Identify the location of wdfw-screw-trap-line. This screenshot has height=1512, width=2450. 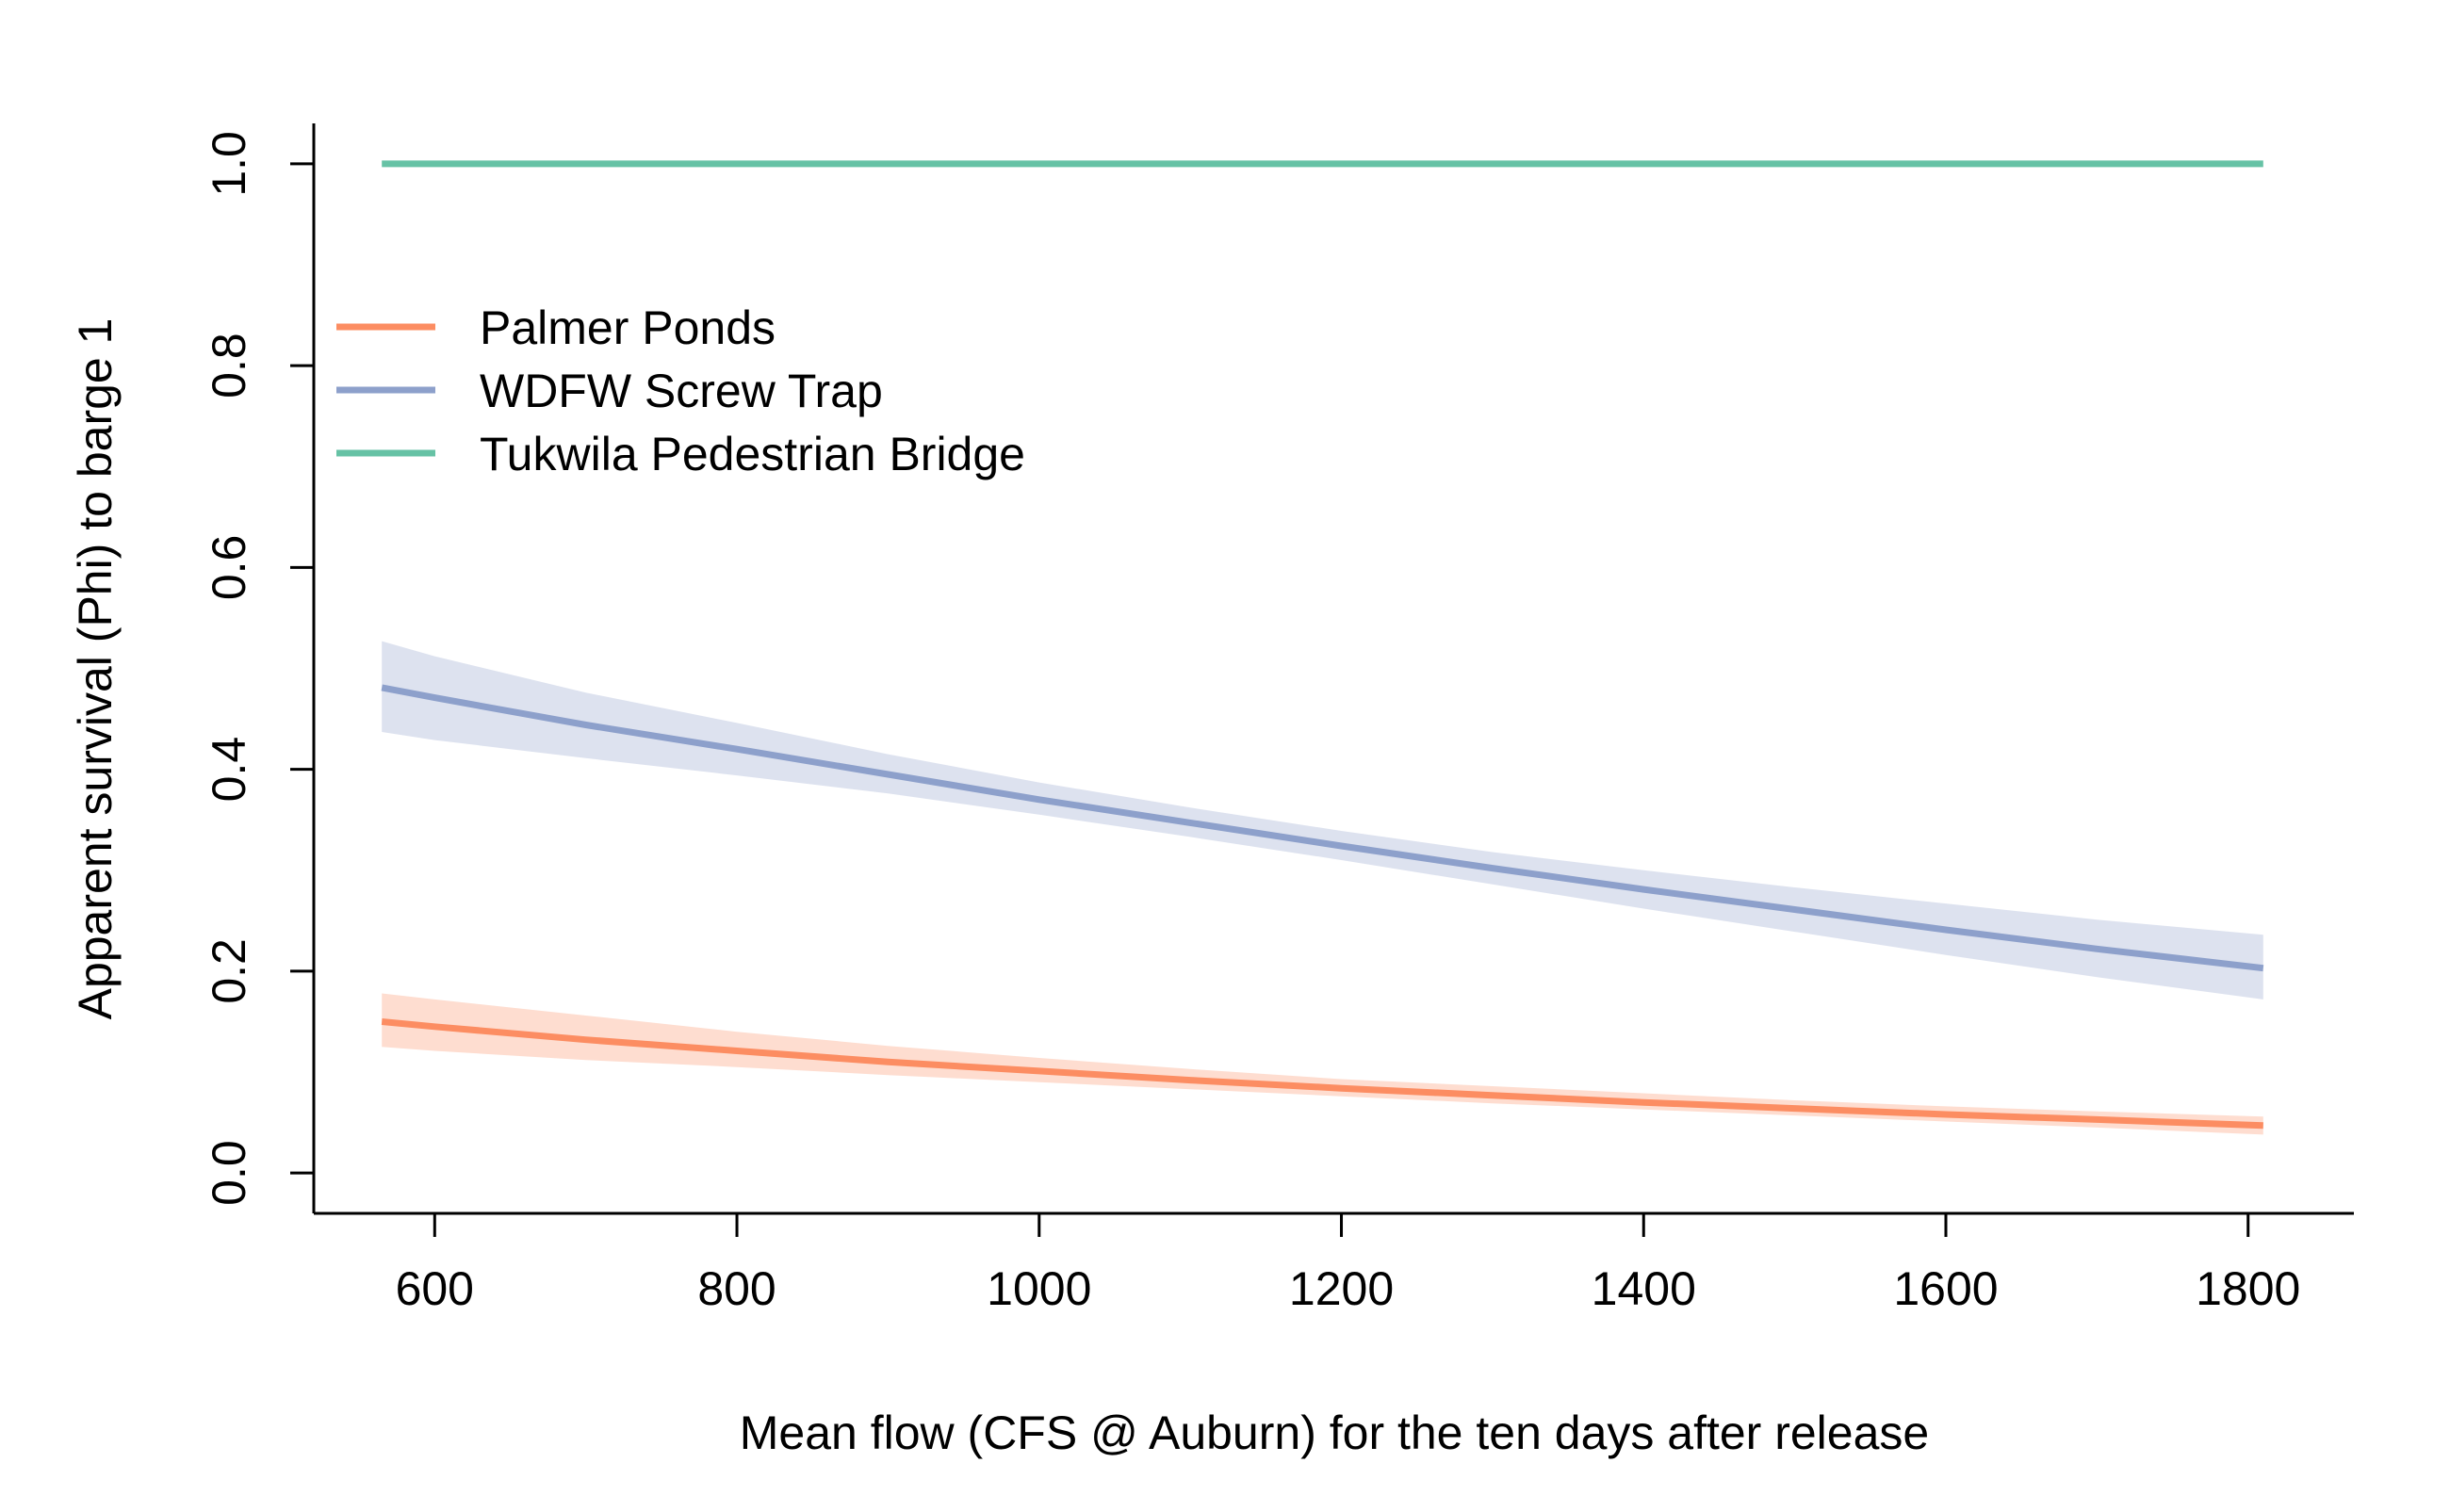
(1322, 828).